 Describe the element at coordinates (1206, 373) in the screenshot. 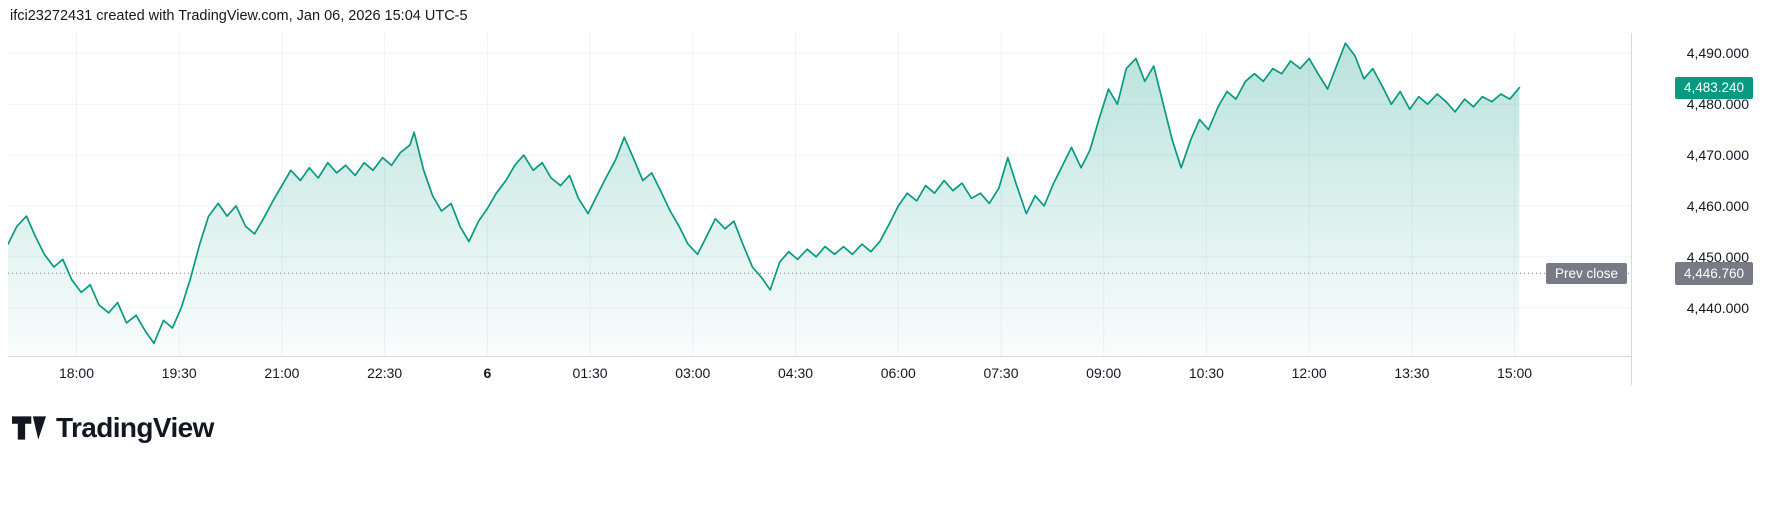

I see `time-scale-label: 10:30` at that location.